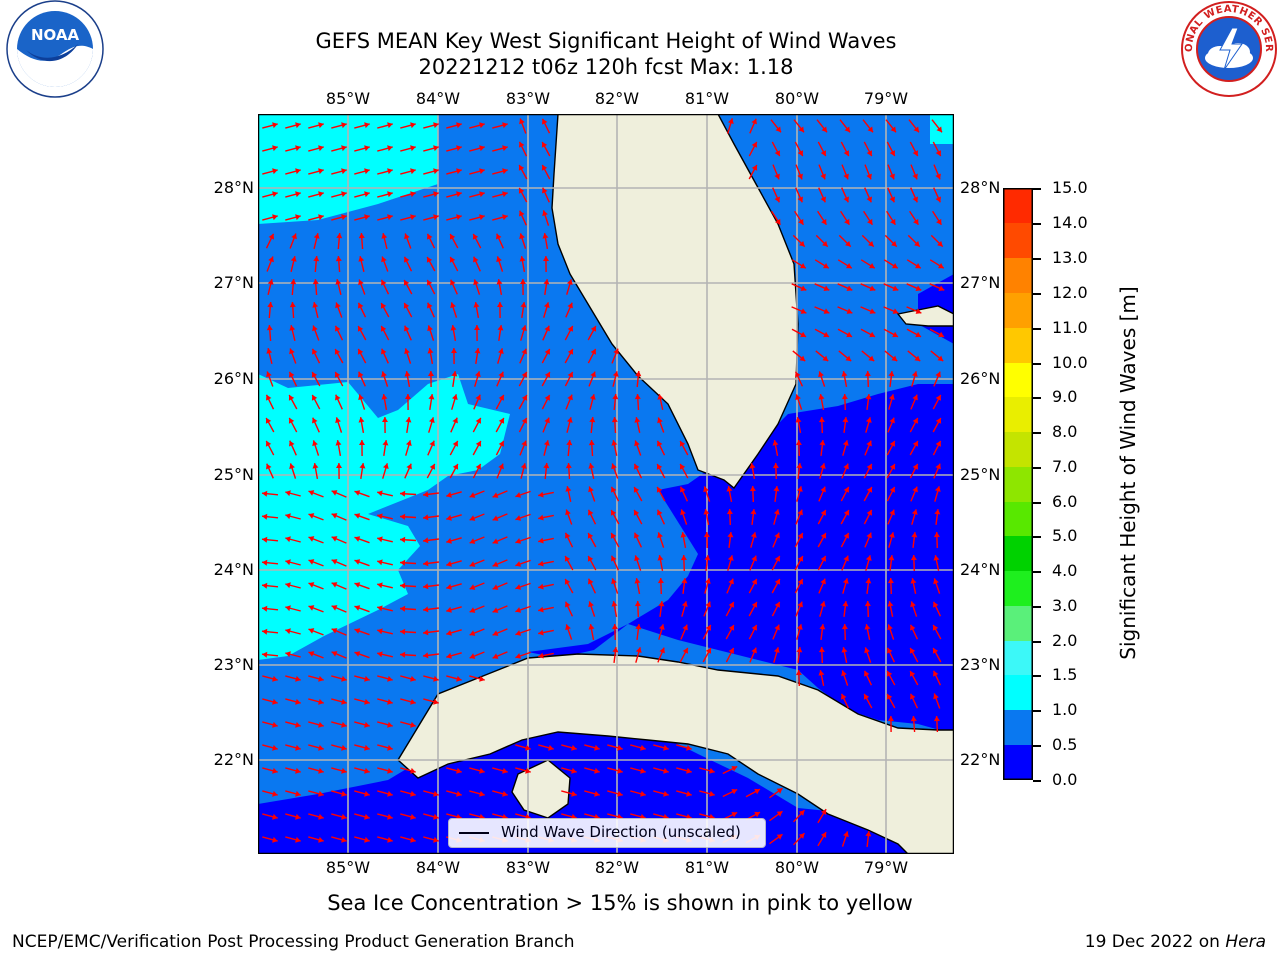 This screenshot has width=1280, height=960. Describe the element at coordinates (1070, 292) in the screenshot. I see `colorbar-tick-label: 12.0` at that location.